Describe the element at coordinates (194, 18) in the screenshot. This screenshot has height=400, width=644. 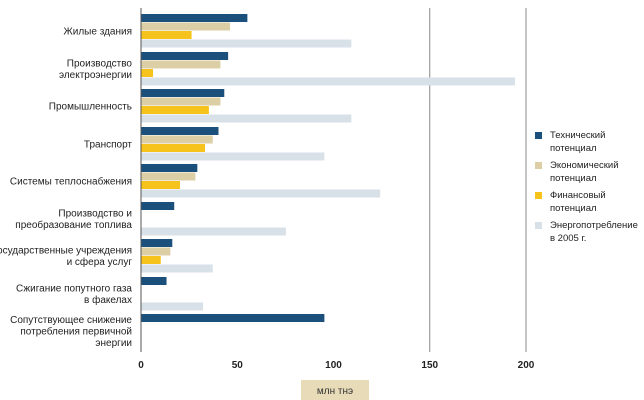
I see `bar-cat1-series1` at that location.